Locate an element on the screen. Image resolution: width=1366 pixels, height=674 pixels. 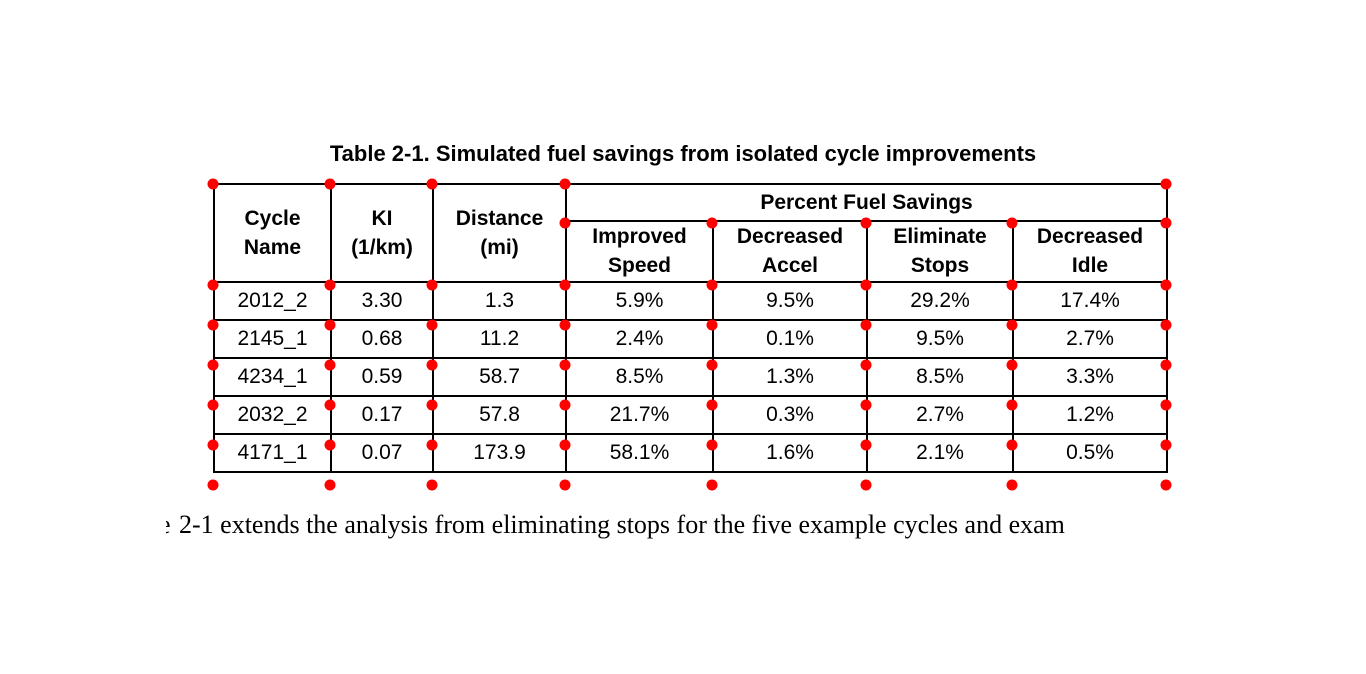
cell-ki: 0.59 is located at coordinates (382, 376).